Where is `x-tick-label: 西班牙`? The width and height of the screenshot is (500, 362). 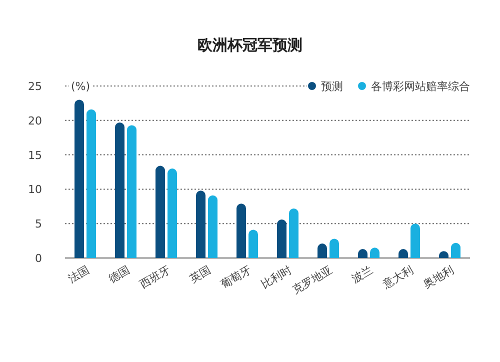
x-tick-label: 西班牙 is located at coordinates (155, 277).